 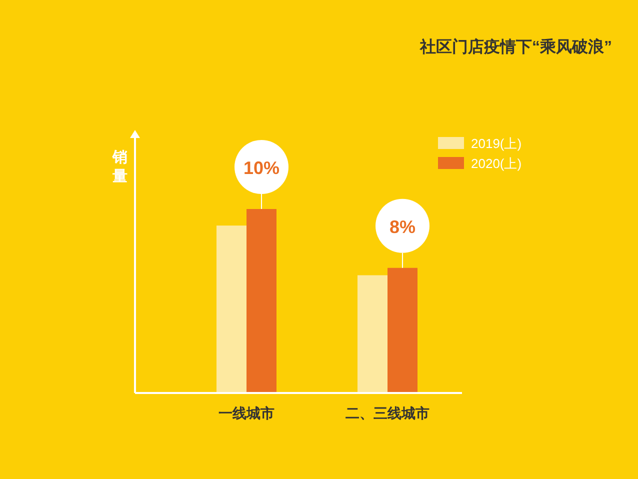 I want to click on legend-label: 2019(上), so click(x=496, y=143).